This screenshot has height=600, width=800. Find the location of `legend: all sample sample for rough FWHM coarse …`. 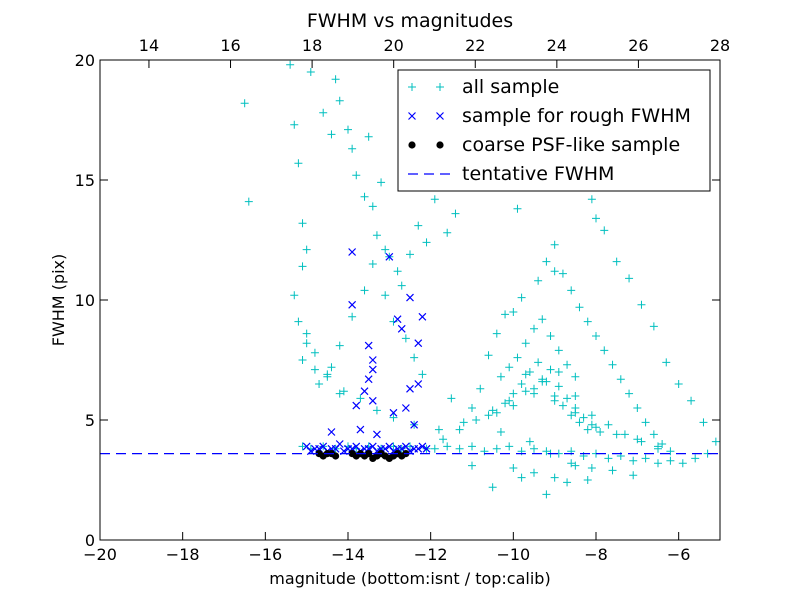

legend: all sample sample for rough FWHM coarse … is located at coordinates (554, 130).